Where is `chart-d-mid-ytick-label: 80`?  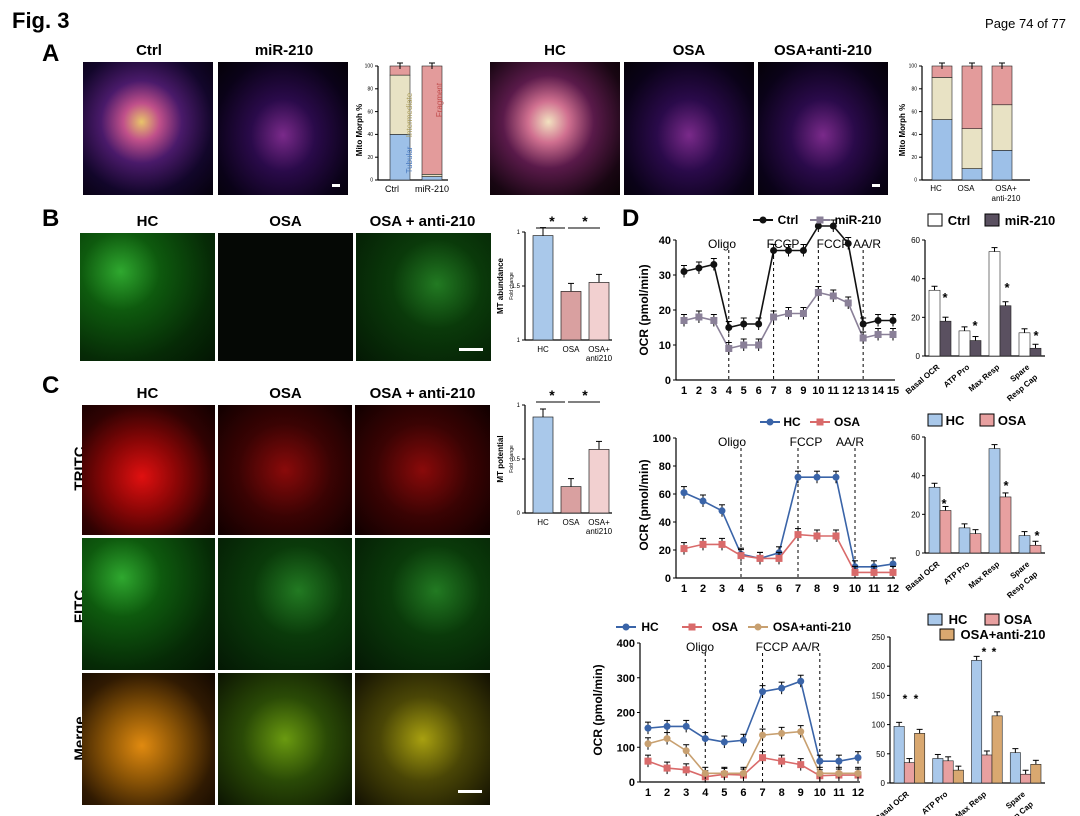
chart-d-mid-ytick-label: 80 is located at coordinates (665, 467).